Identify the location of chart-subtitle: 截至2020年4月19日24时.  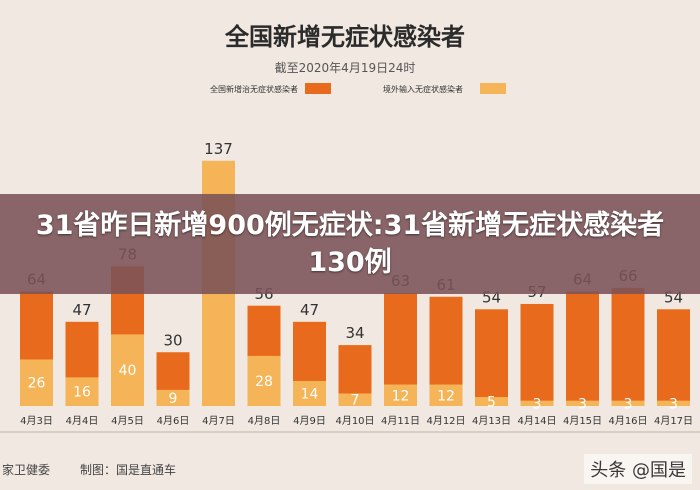
(345, 68).